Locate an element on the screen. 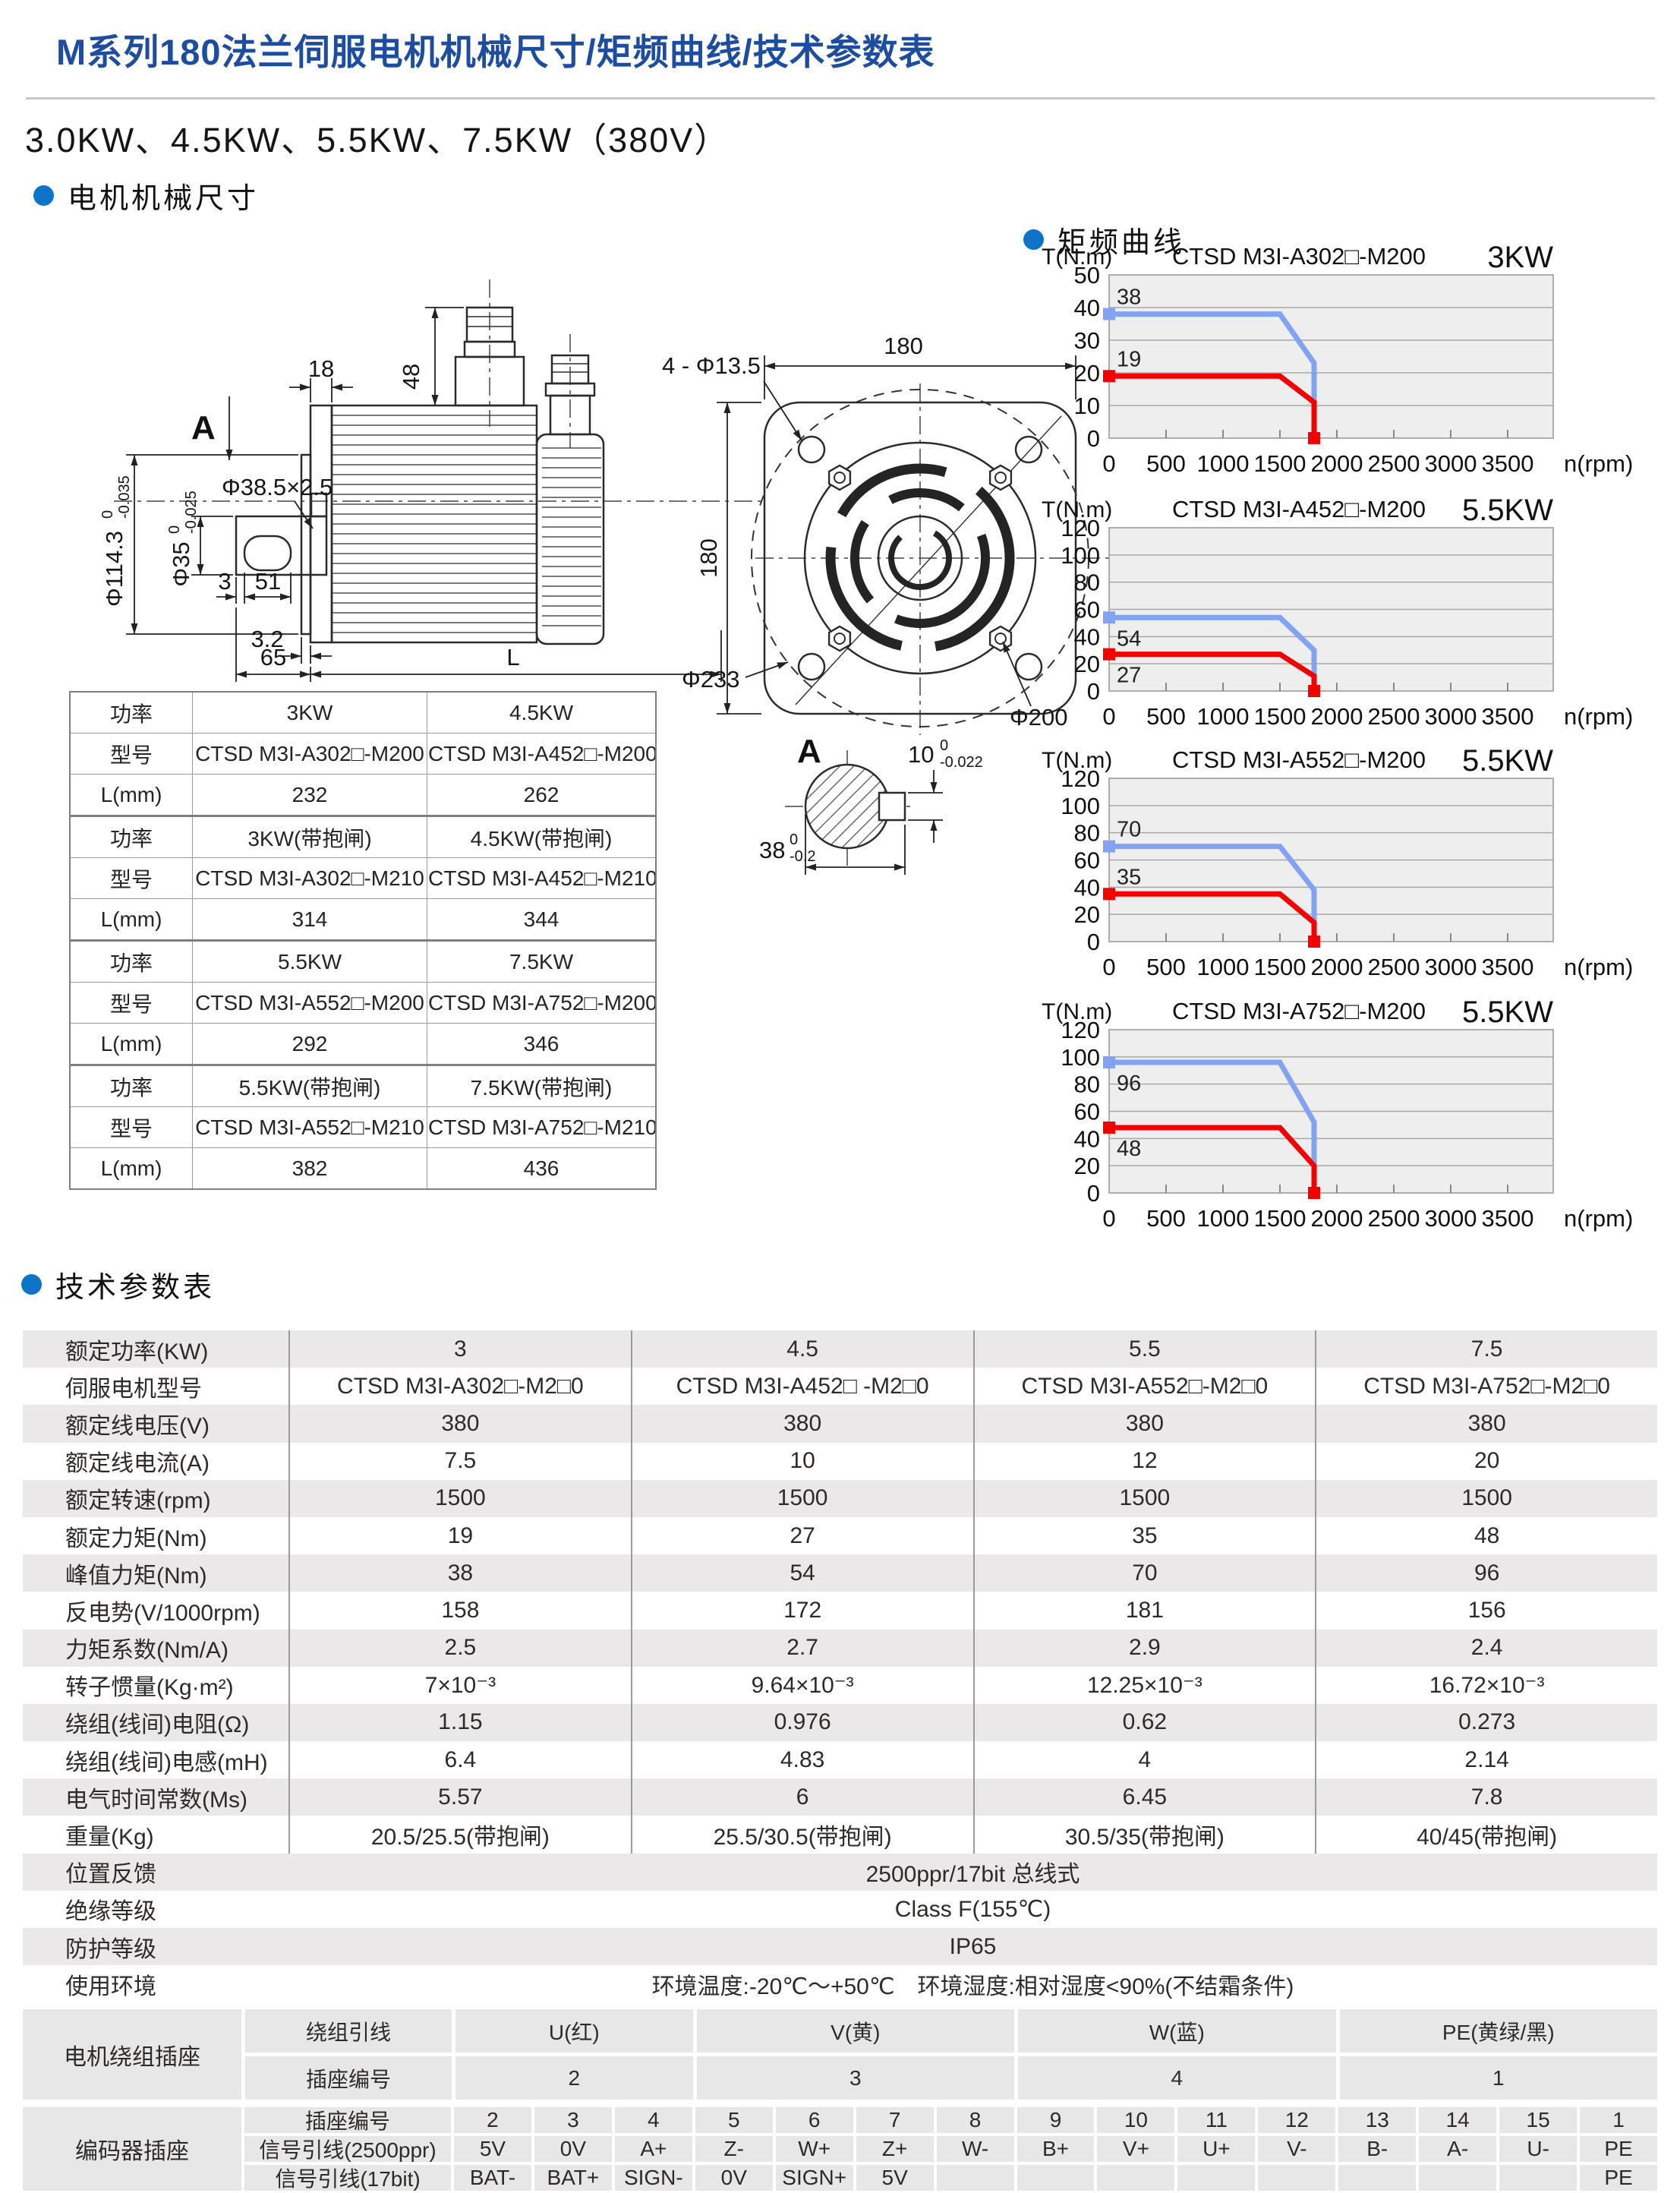 This screenshot has width=1680, height=2193. tech-row-value: 27 is located at coordinates (801, 1536).